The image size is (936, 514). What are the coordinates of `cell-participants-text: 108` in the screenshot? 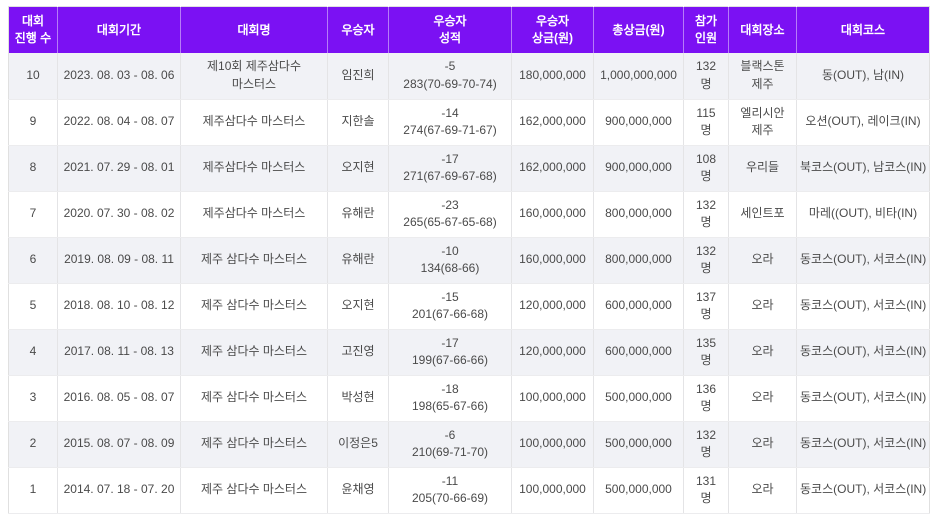 It's located at (706, 158).